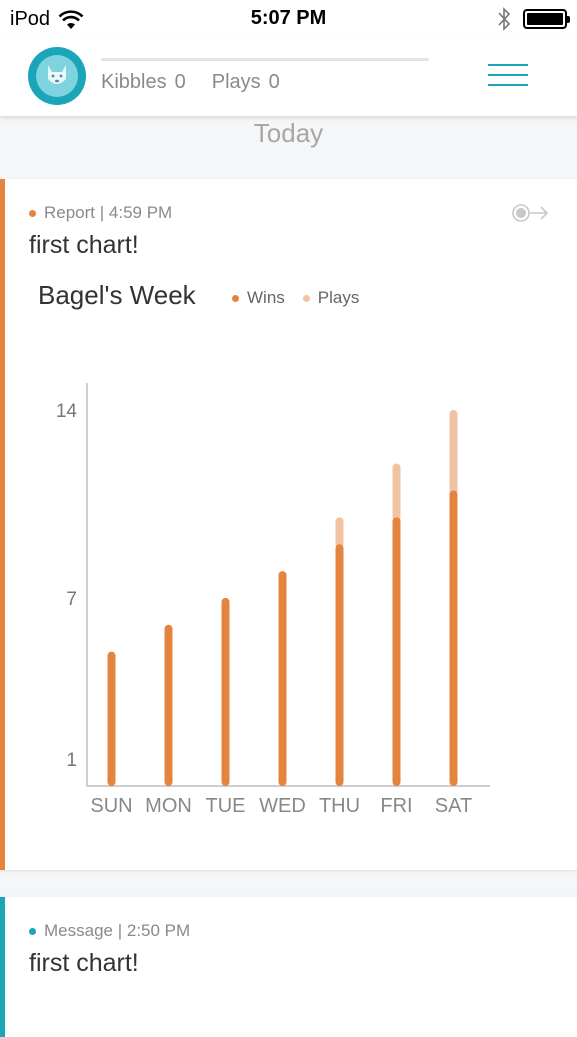  Describe the element at coordinates (504, 19) in the screenshot. I see `bluetooth-icon` at that location.